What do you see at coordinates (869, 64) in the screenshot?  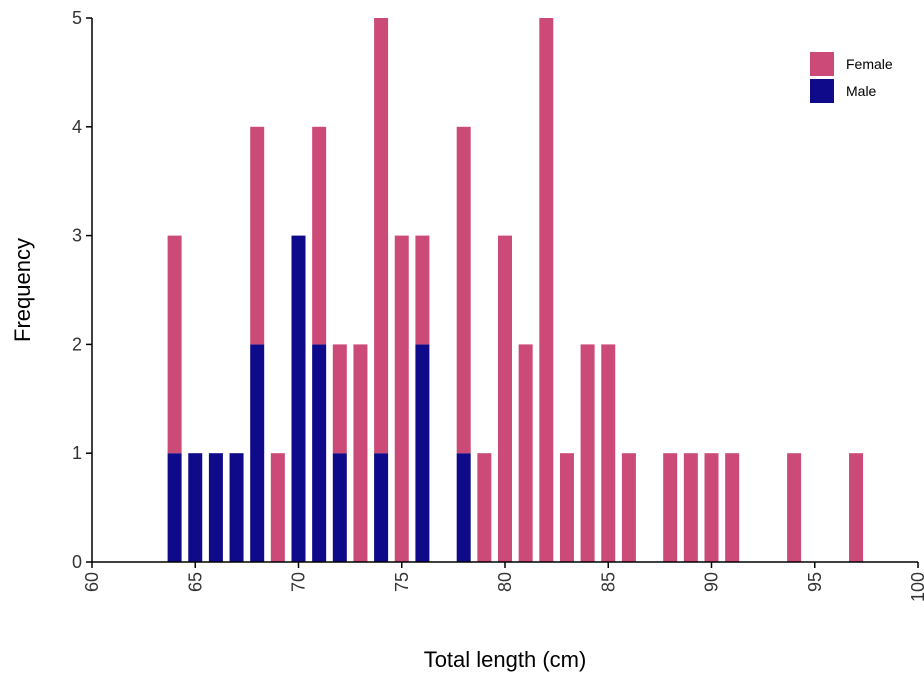 I see `legend-label-female: Female` at bounding box center [869, 64].